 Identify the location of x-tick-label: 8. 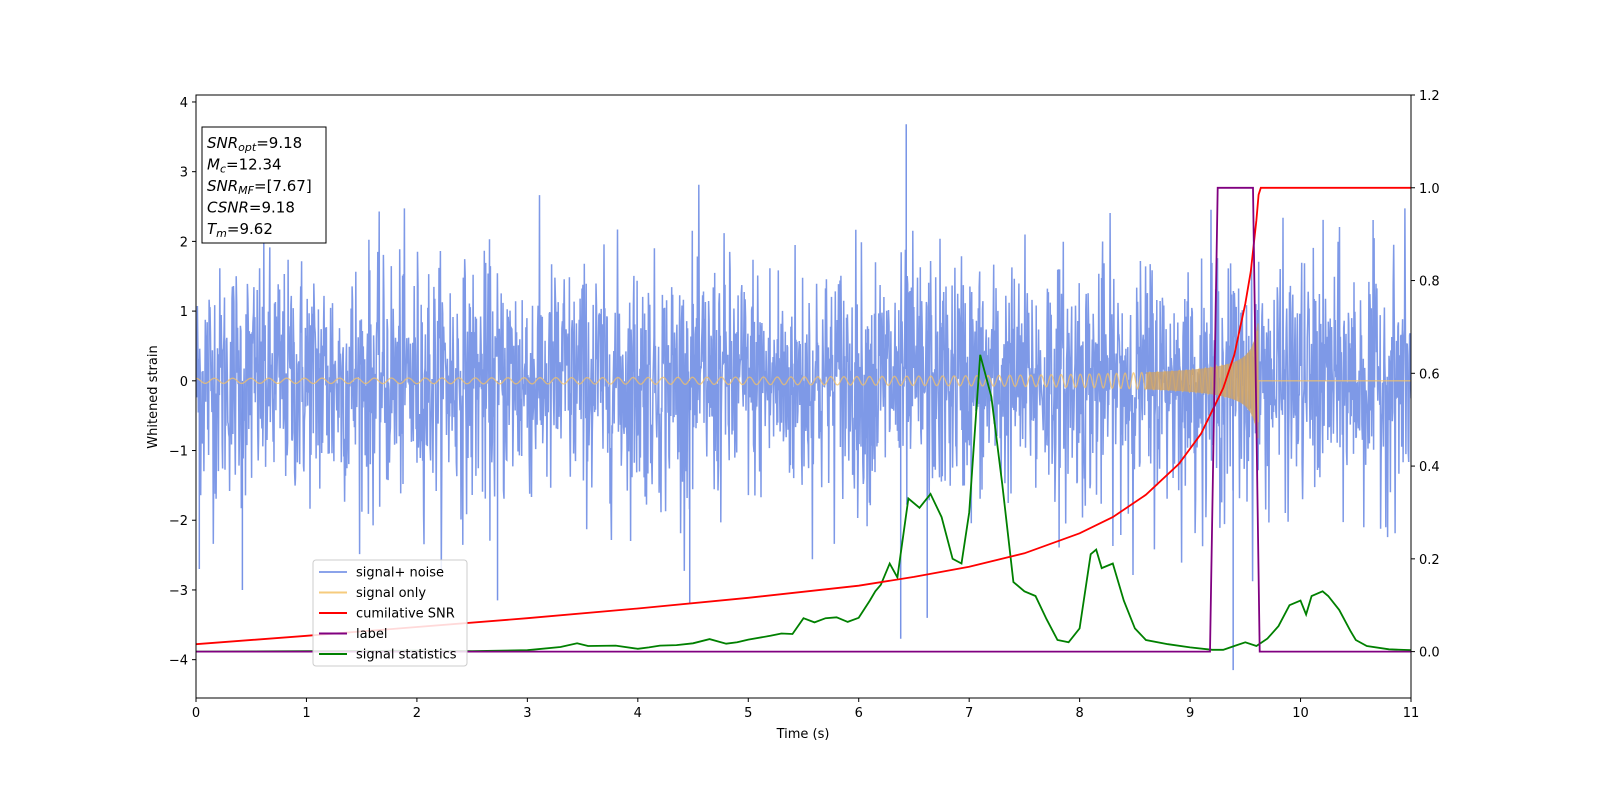
(1079, 713).